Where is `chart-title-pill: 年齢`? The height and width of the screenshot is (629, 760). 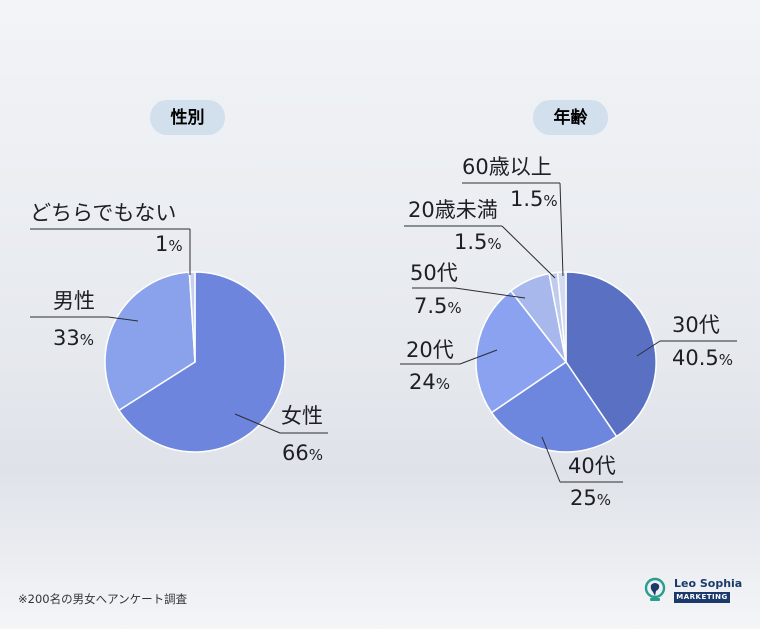
chart-title-pill: 年齢 is located at coordinates (570, 117).